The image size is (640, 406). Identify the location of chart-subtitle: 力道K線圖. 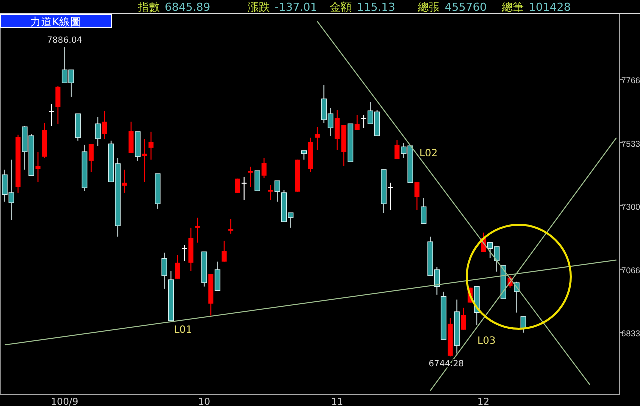
(56, 22).